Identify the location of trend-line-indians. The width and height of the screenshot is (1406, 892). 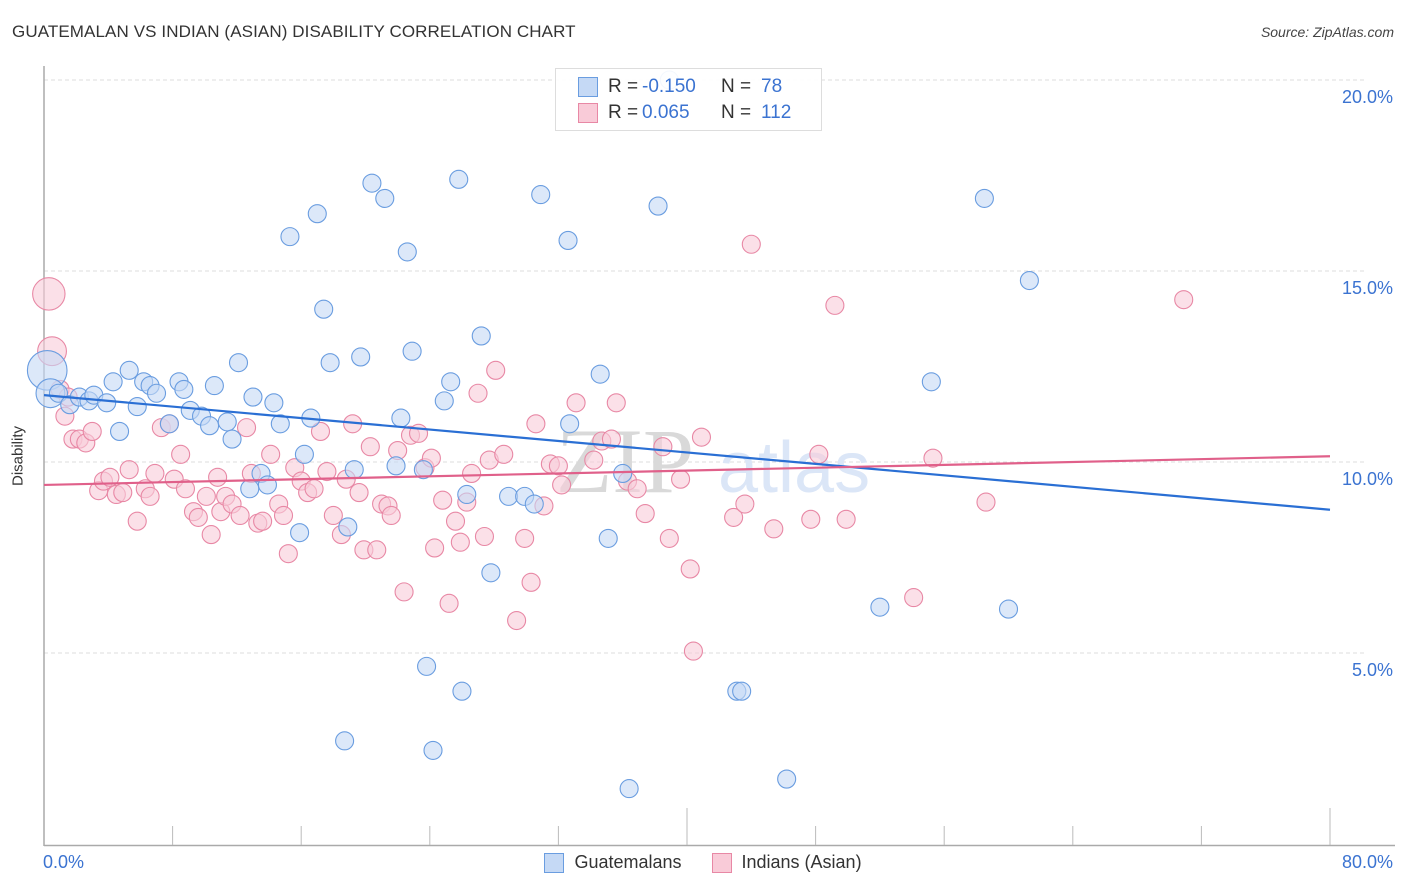
(687, 471).